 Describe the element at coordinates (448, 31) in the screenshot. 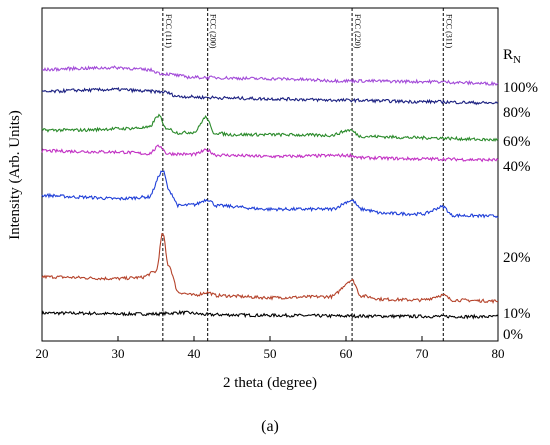

I see `reference-line-label: FCC (311)` at that location.